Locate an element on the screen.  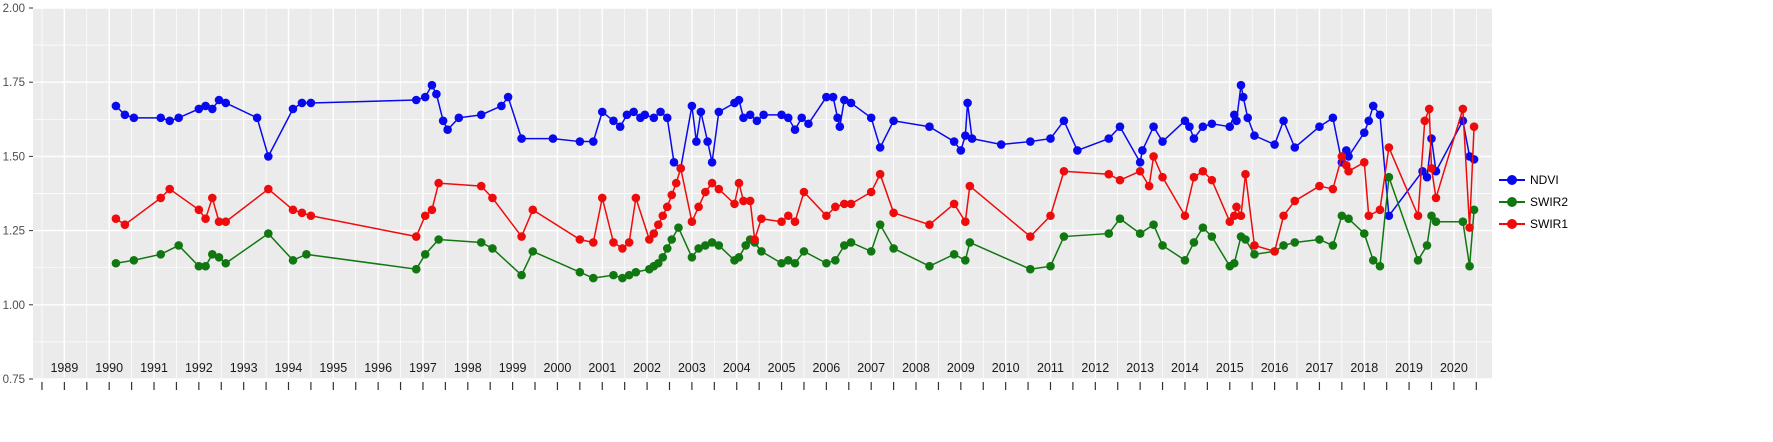
x-axis-tick-label: 2008 is located at coordinates (916, 368).